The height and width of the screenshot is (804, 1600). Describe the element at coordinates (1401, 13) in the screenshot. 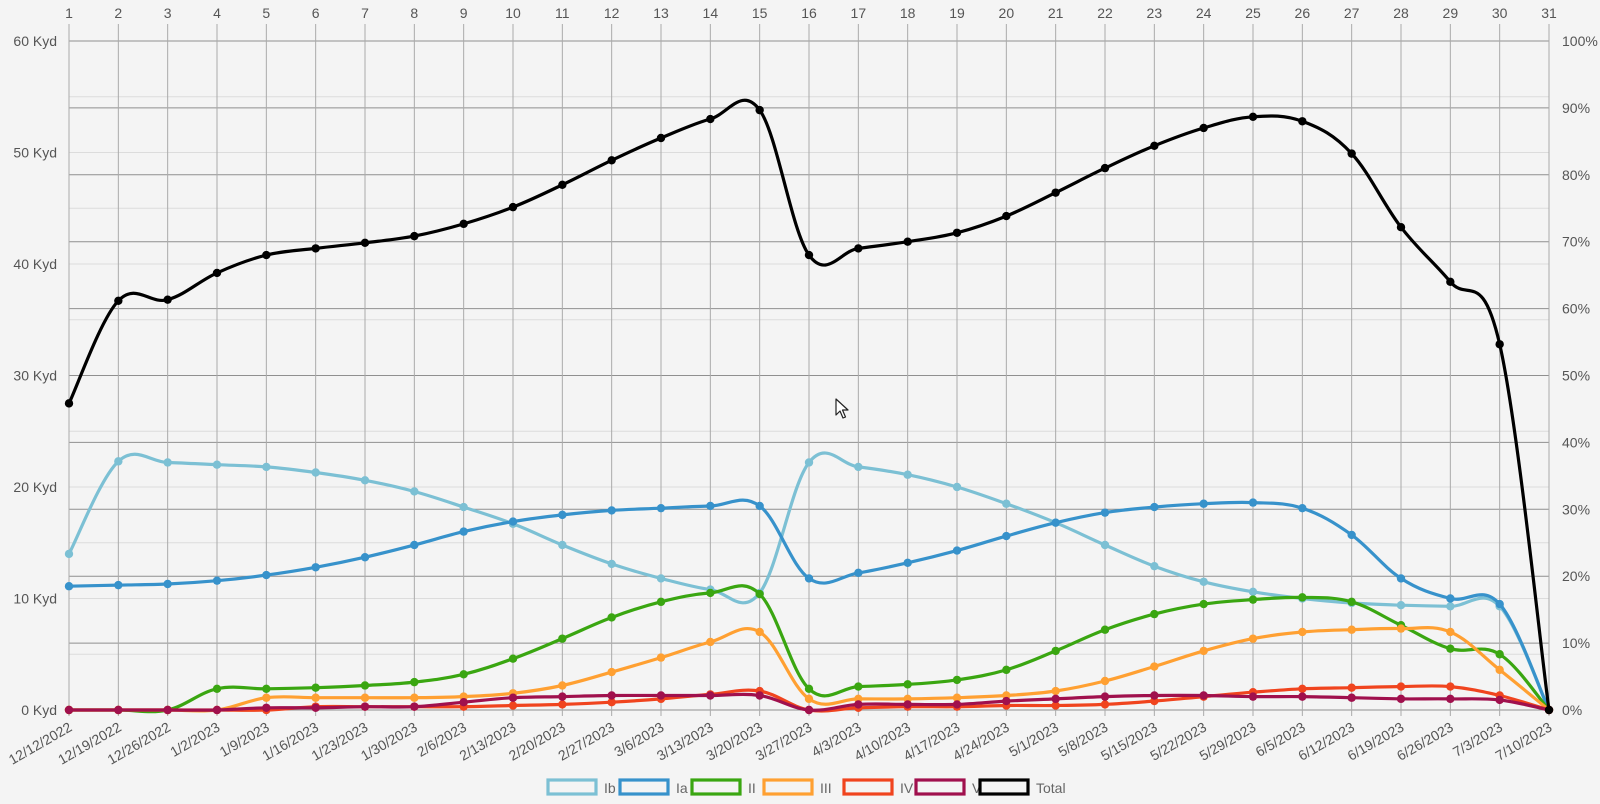

I see `top-tick-label: 28` at that location.